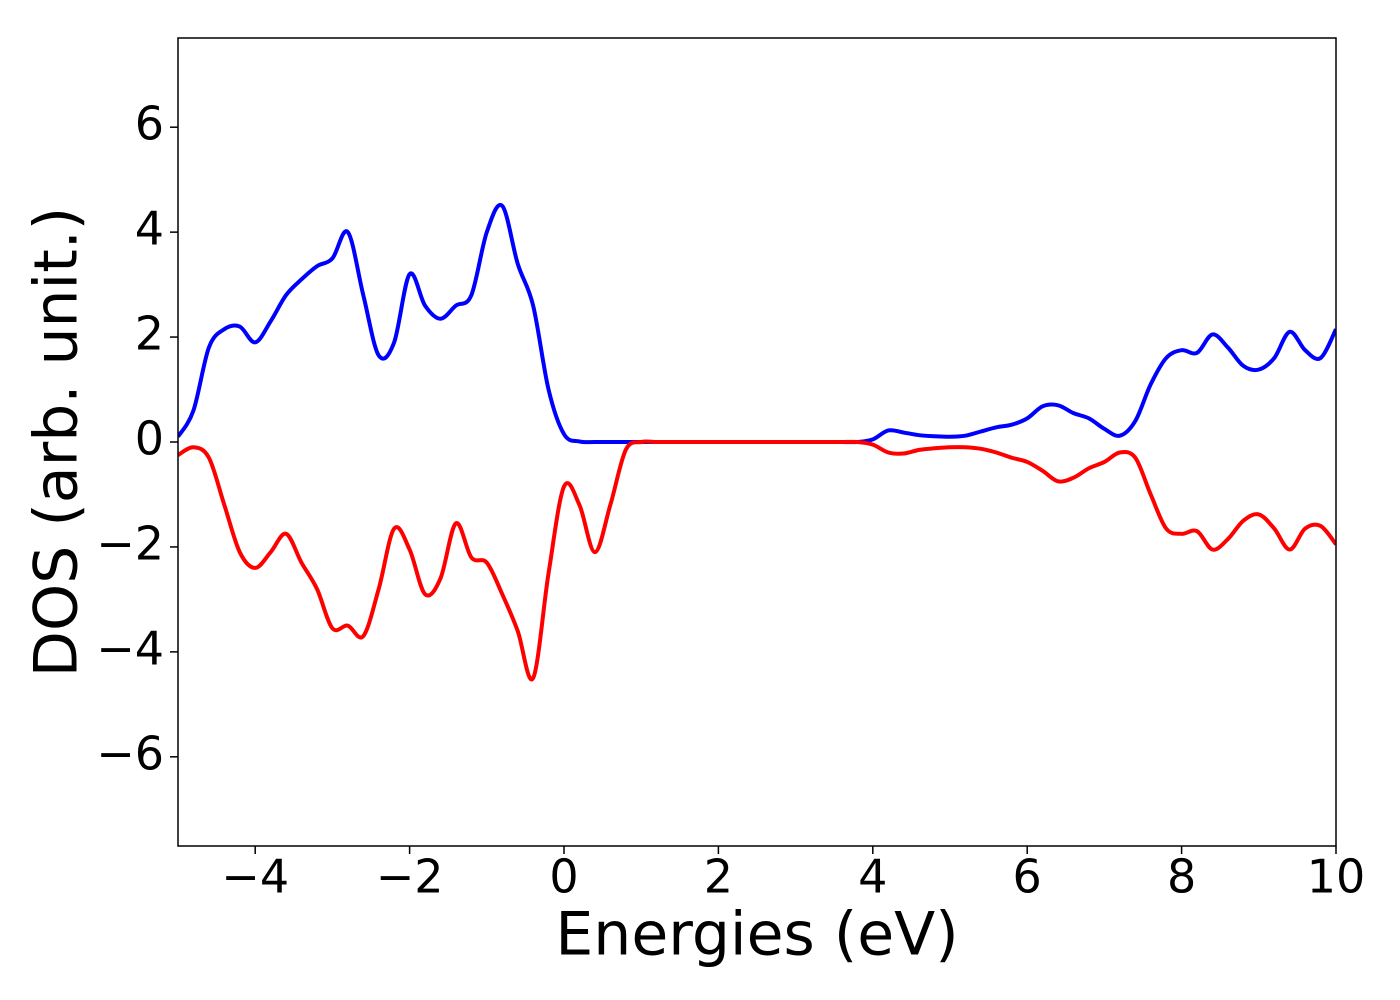 The height and width of the screenshot is (1000, 1400). I want to click on x-tick-label: 4, so click(872, 877).